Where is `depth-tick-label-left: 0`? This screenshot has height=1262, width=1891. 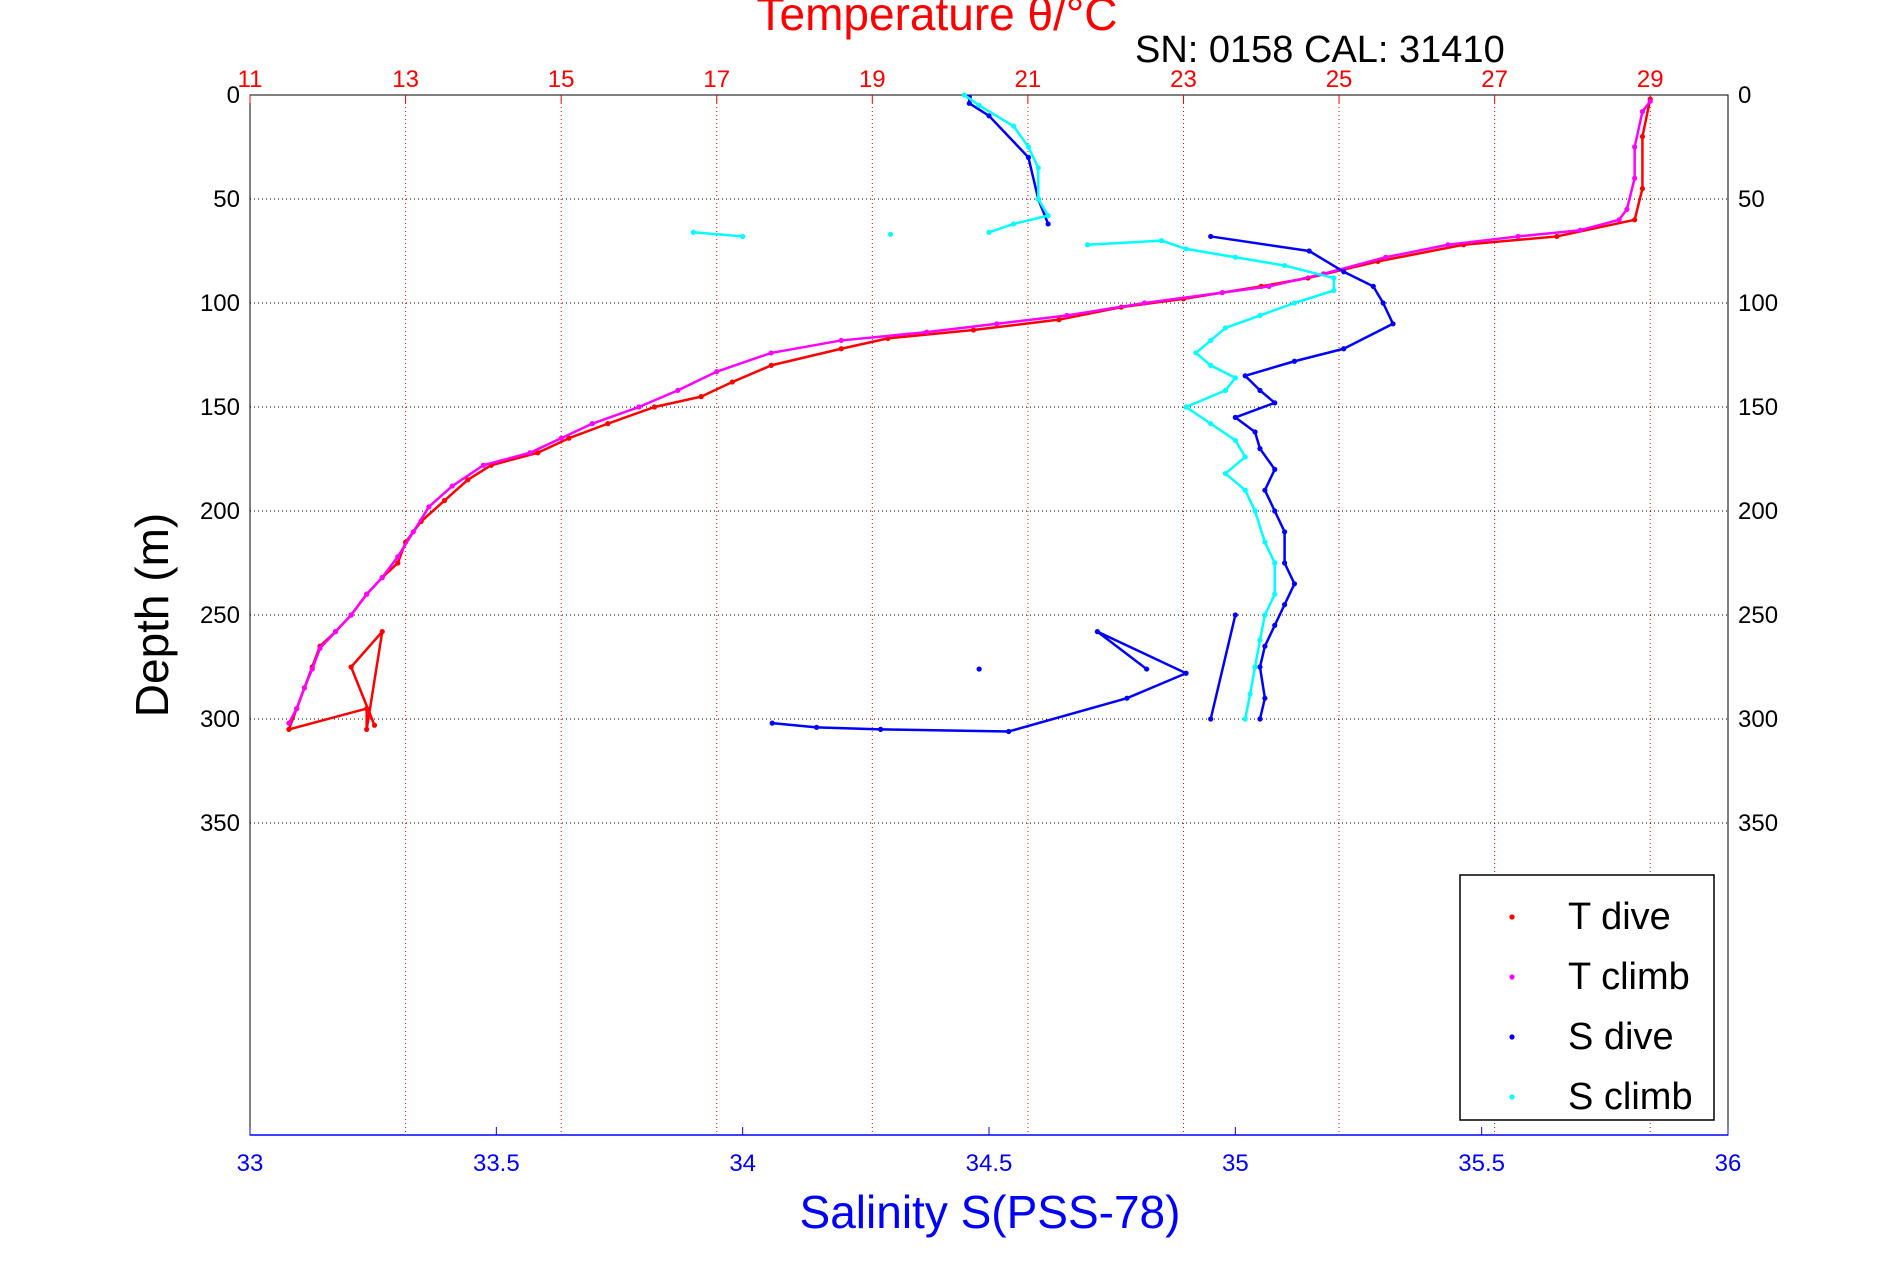
depth-tick-label-left: 0 is located at coordinates (233, 95).